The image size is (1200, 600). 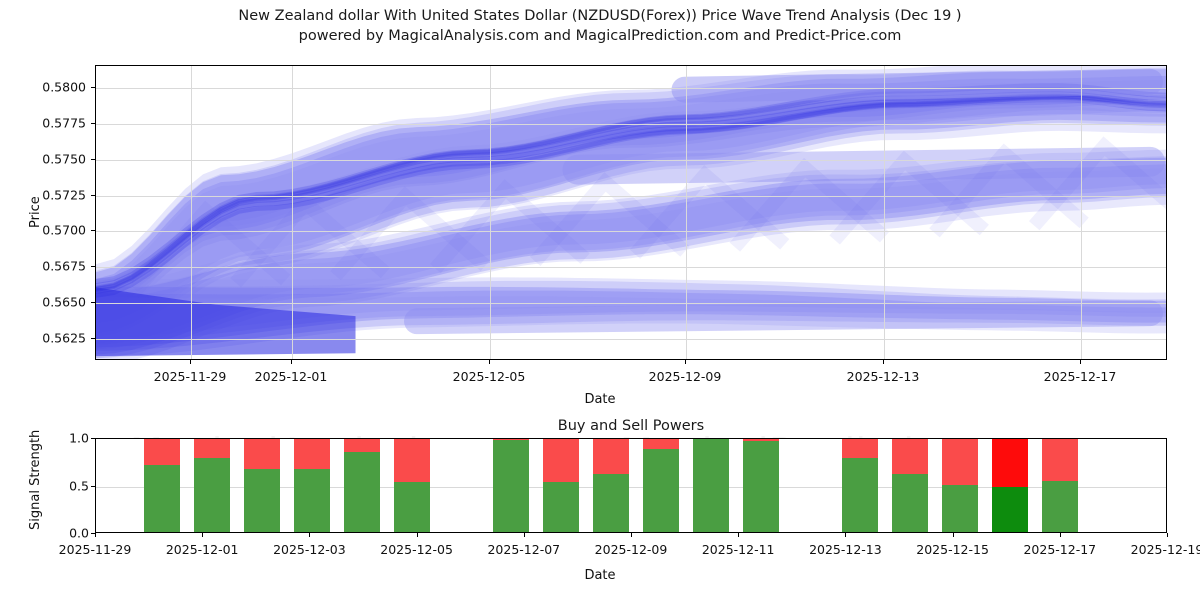 I want to click on price-y-tick-label: 0.5700, so click(x=64, y=230).